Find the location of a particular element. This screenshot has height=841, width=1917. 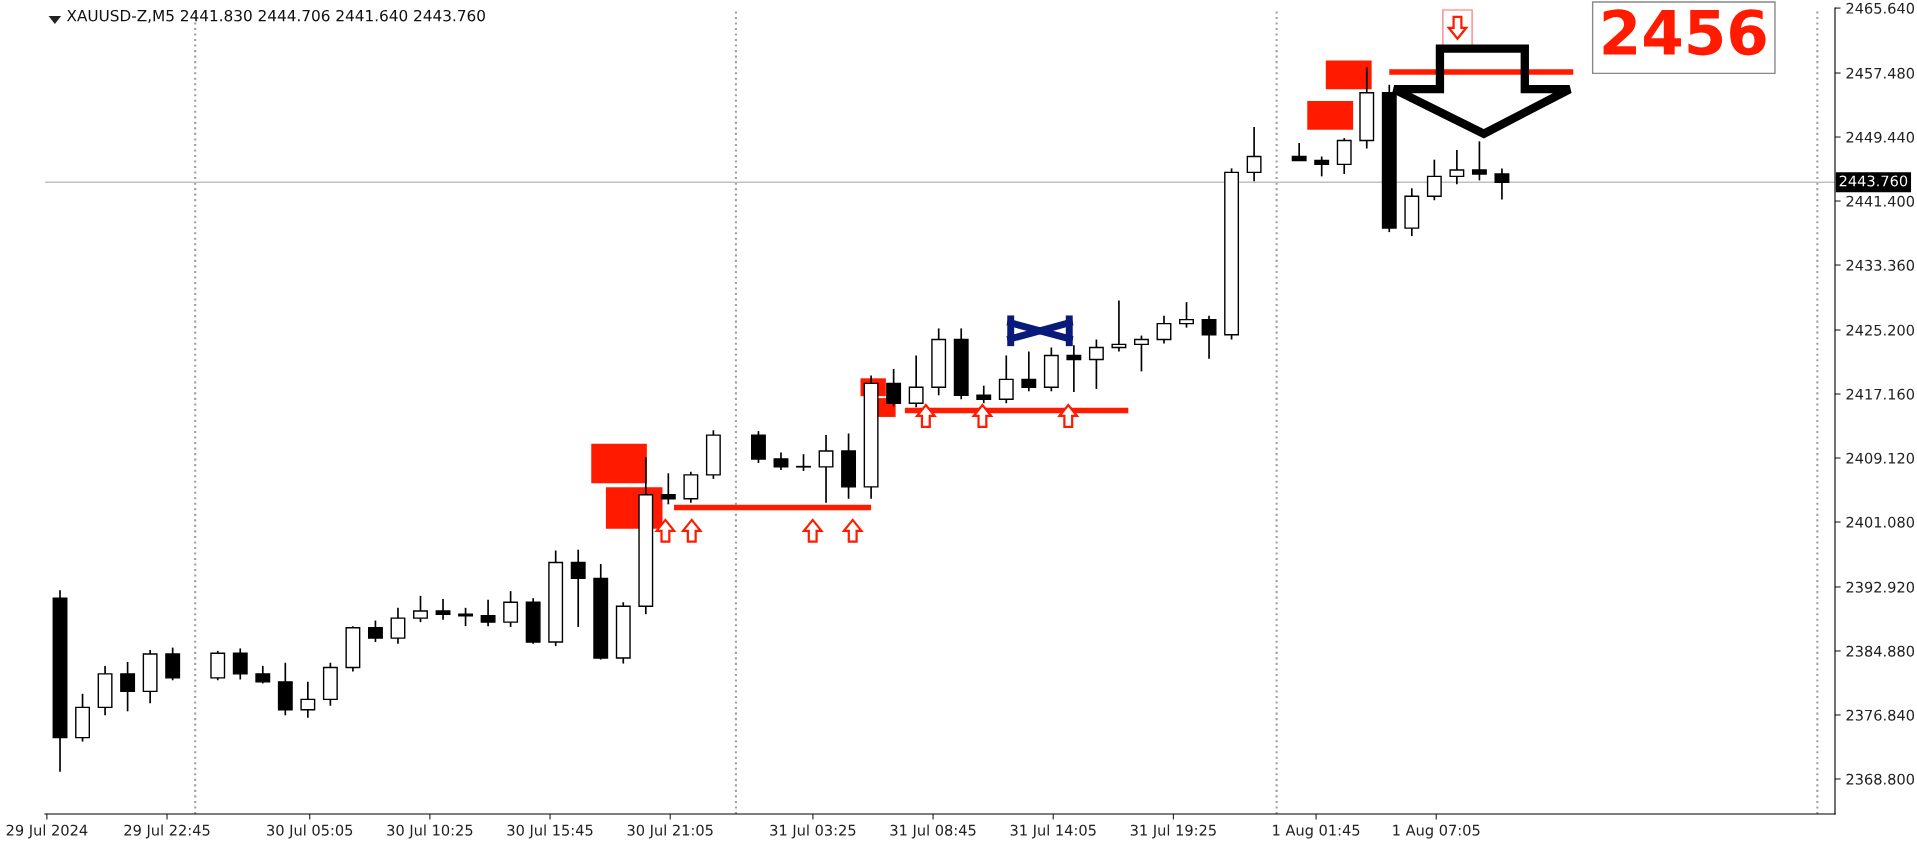

x-tick-label: 30 Jul 15:45 is located at coordinates (550, 831).